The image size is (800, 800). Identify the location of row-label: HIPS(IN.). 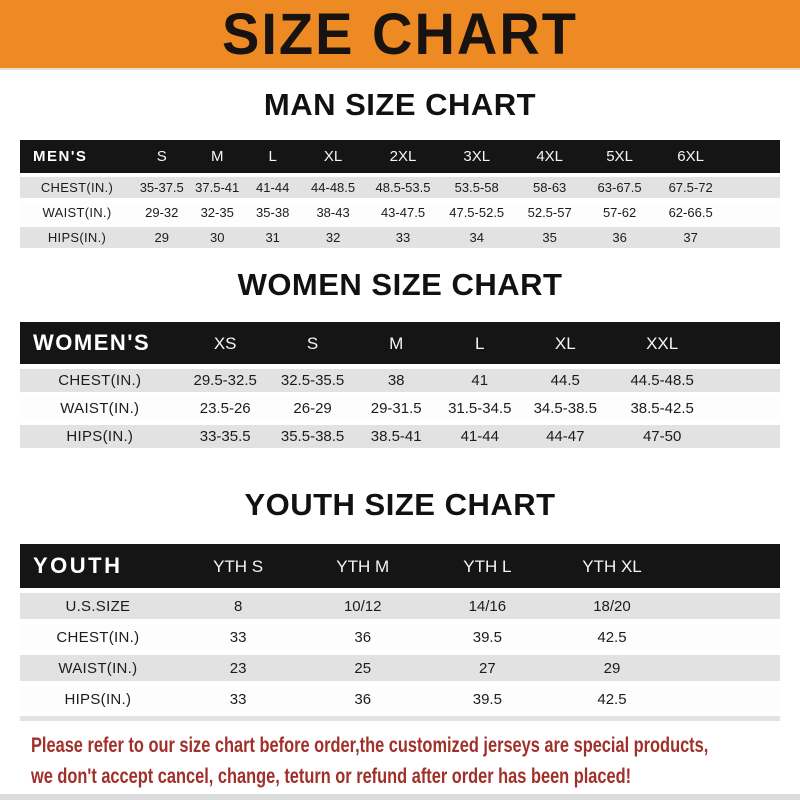
(98, 699).